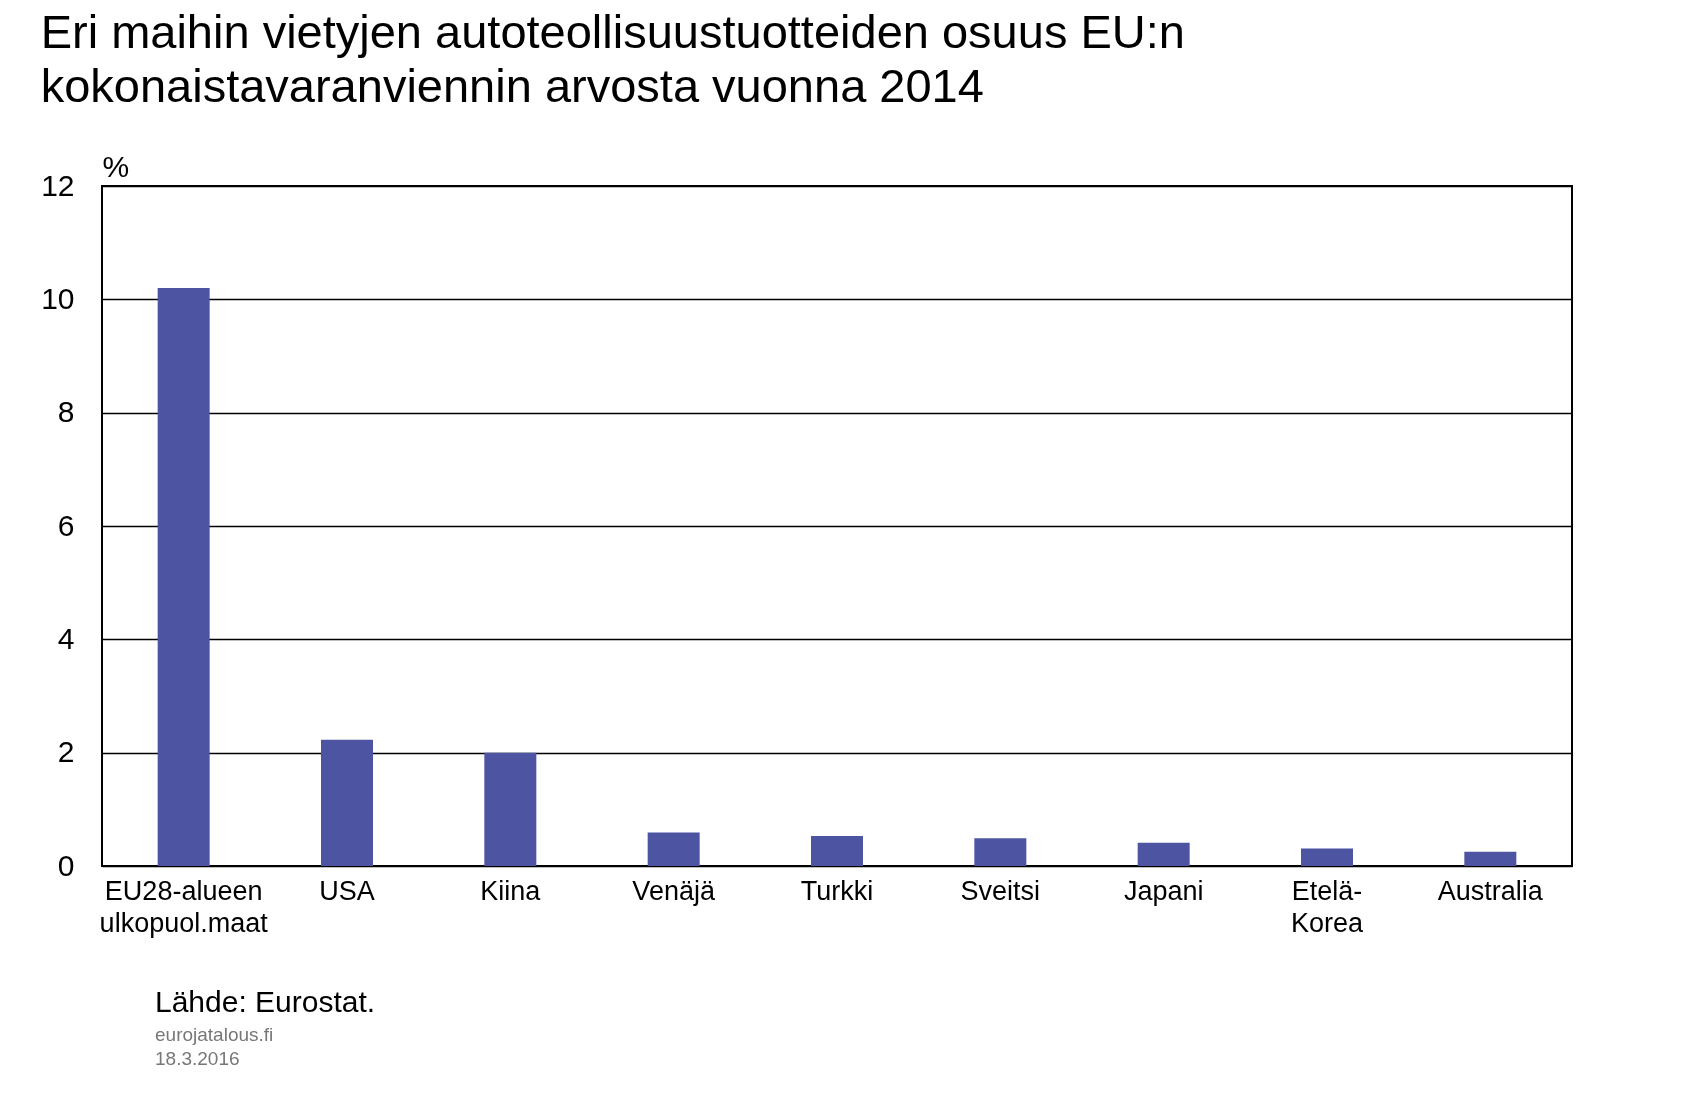  Describe the element at coordinates (58, 185) in the screenshot. I see `y-tick-label: 12` at that location.